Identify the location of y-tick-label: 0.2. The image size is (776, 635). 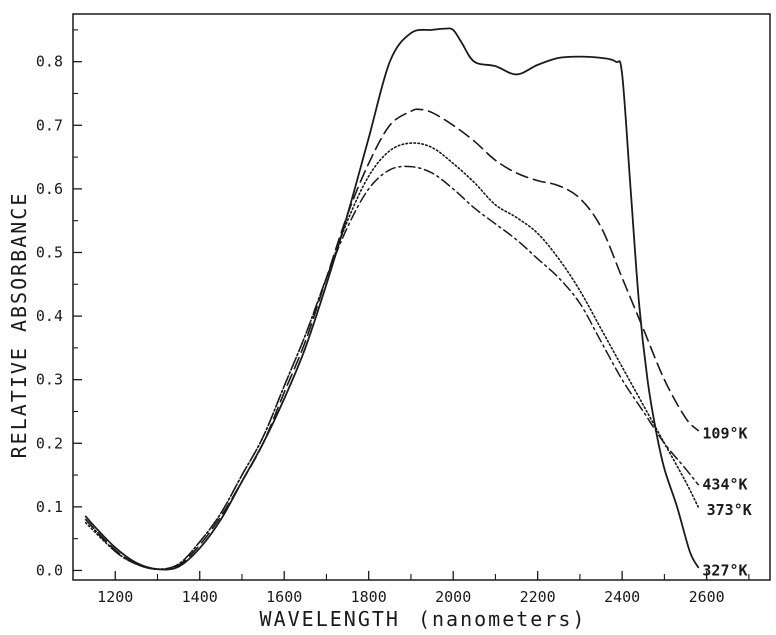
(49, 443).